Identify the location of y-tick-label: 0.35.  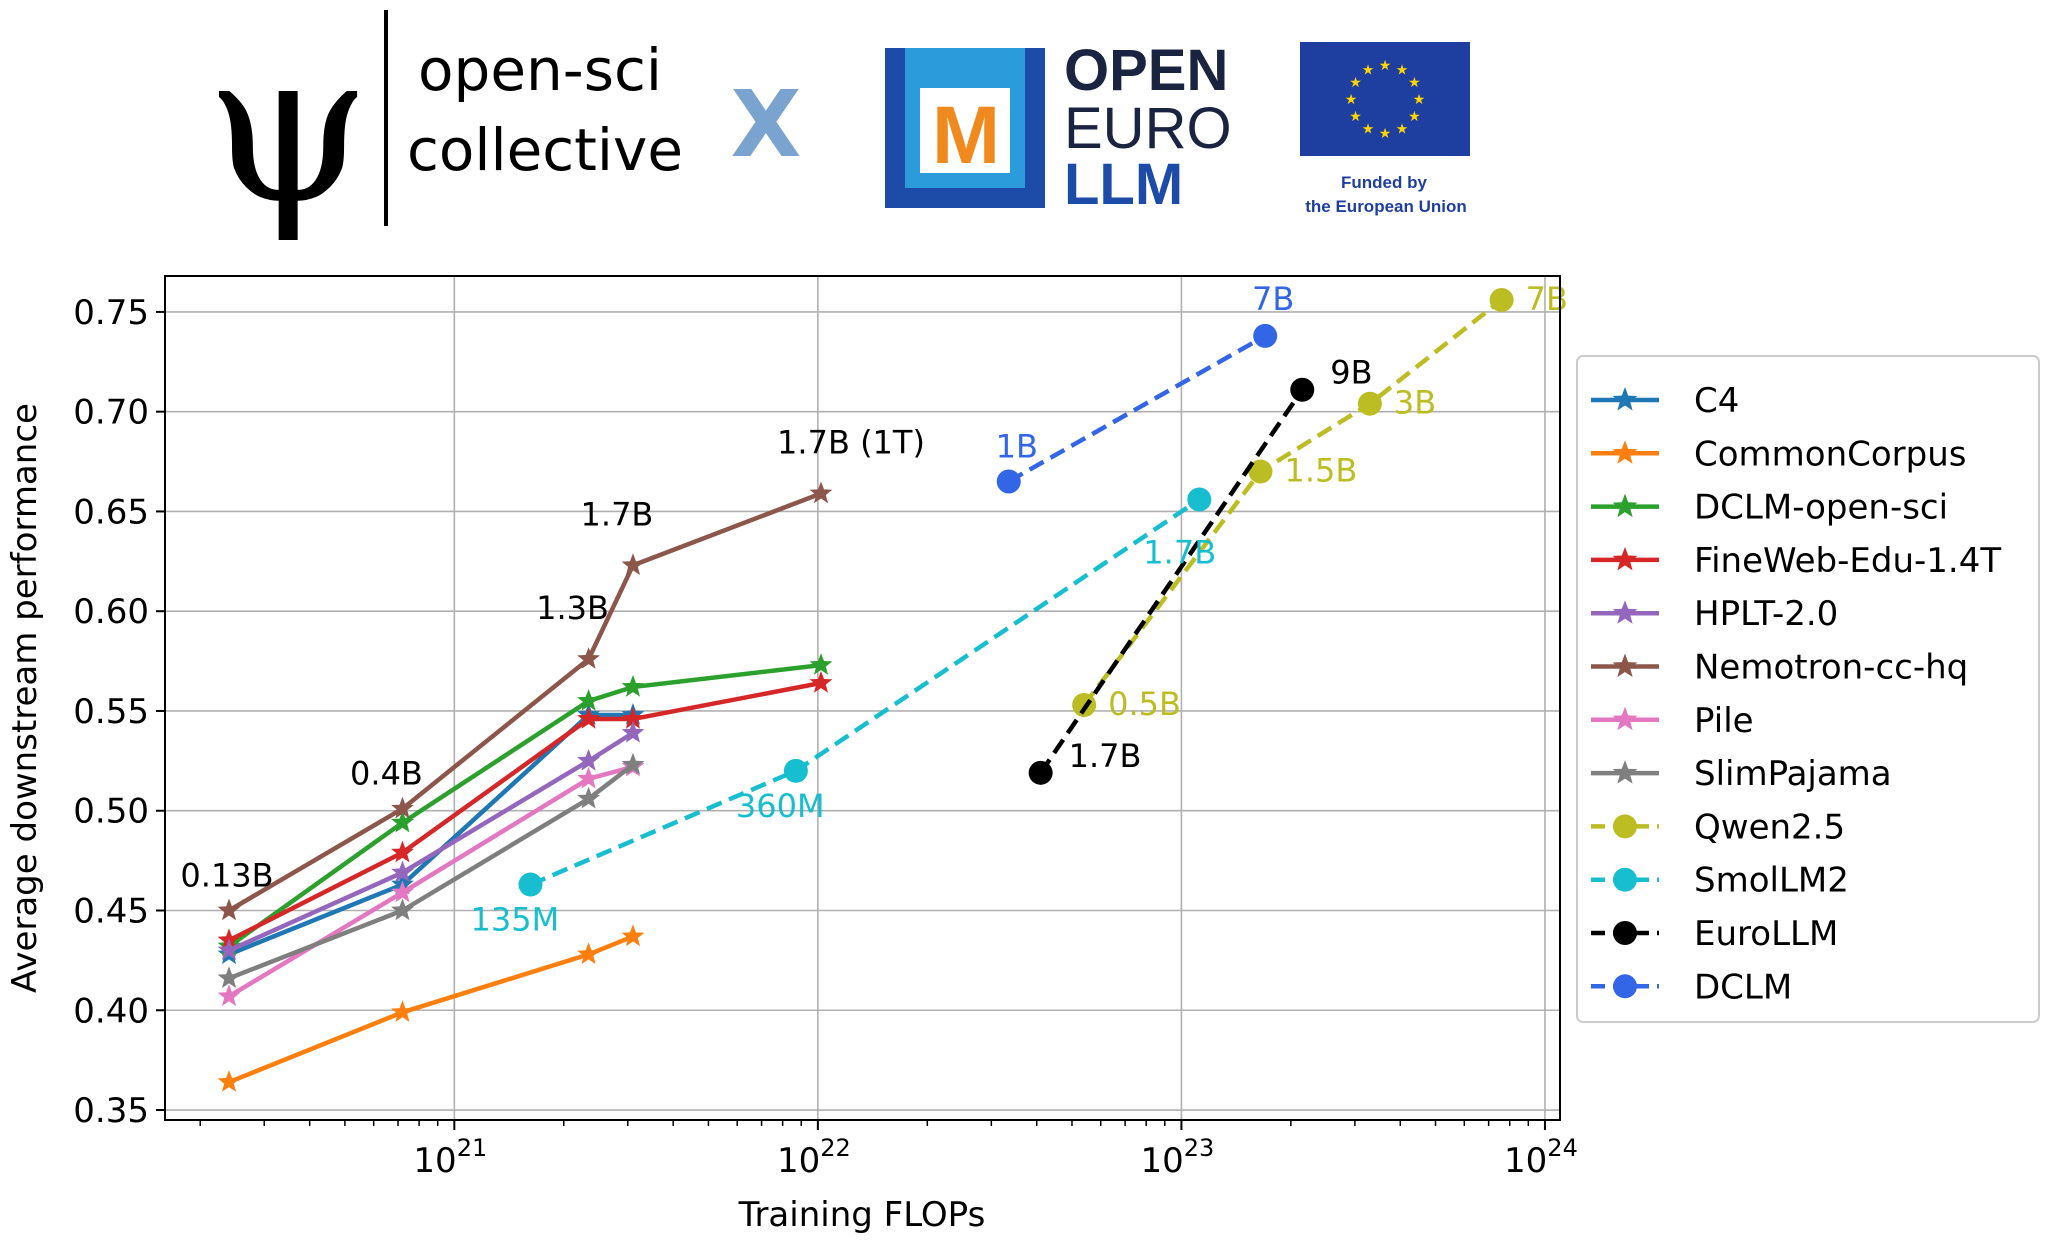
(111, 1111).